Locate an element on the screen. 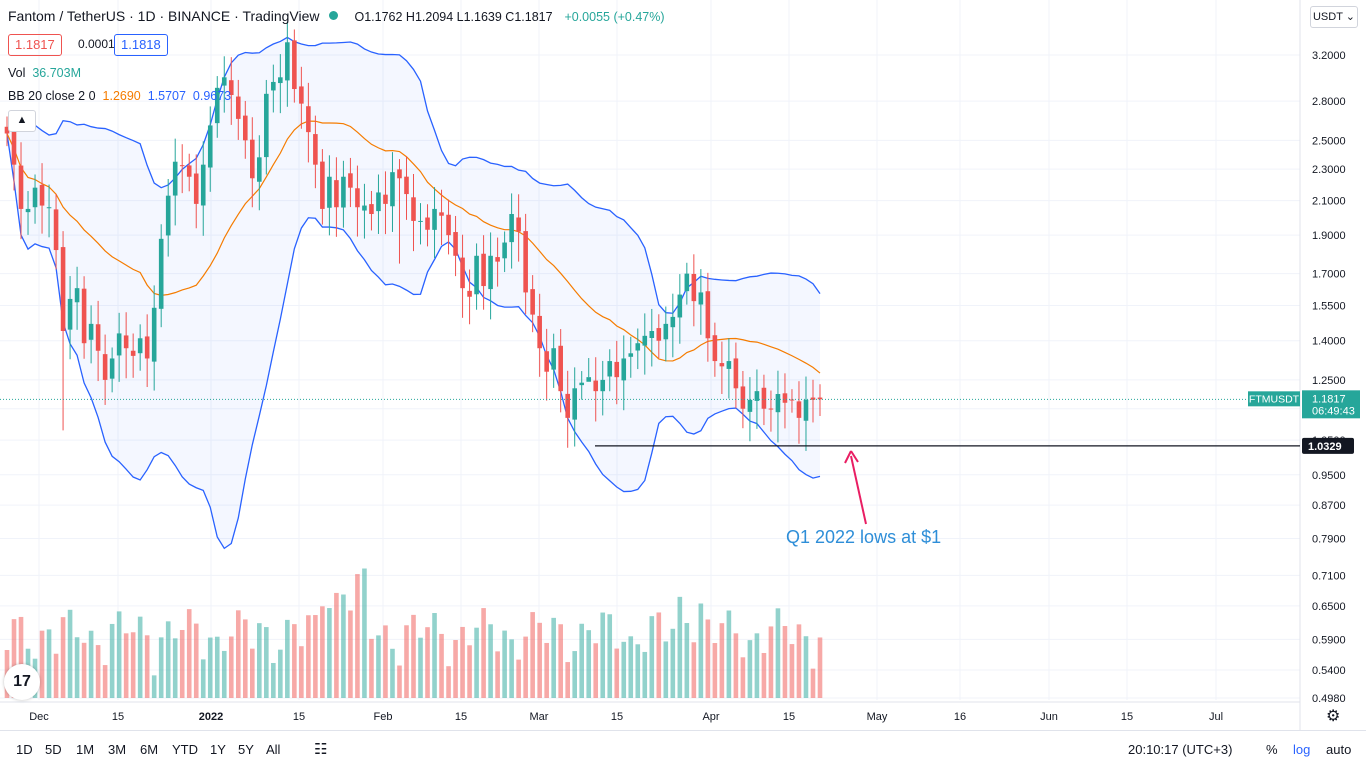  x-tick-label: Mar is located at coordinates (539, 717).